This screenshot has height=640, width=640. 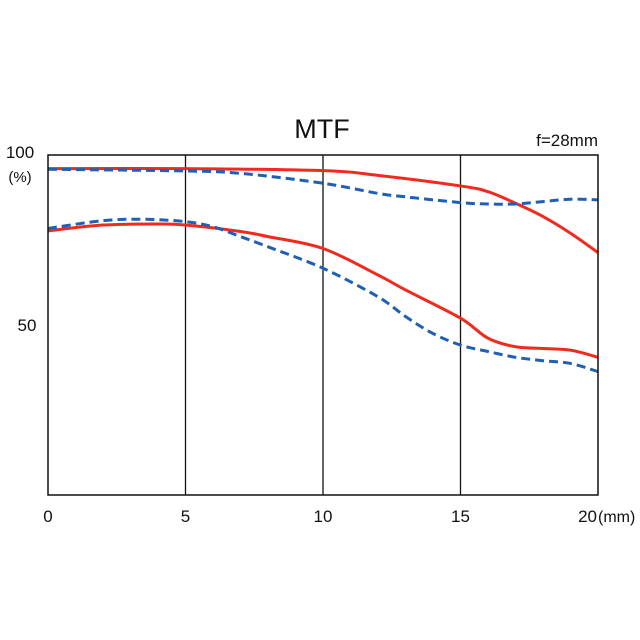 What do you see at coordinates (567, 140) in the screenshot?
I see `chart-subtitle: f=28mm` at bounding box center [567, 140].